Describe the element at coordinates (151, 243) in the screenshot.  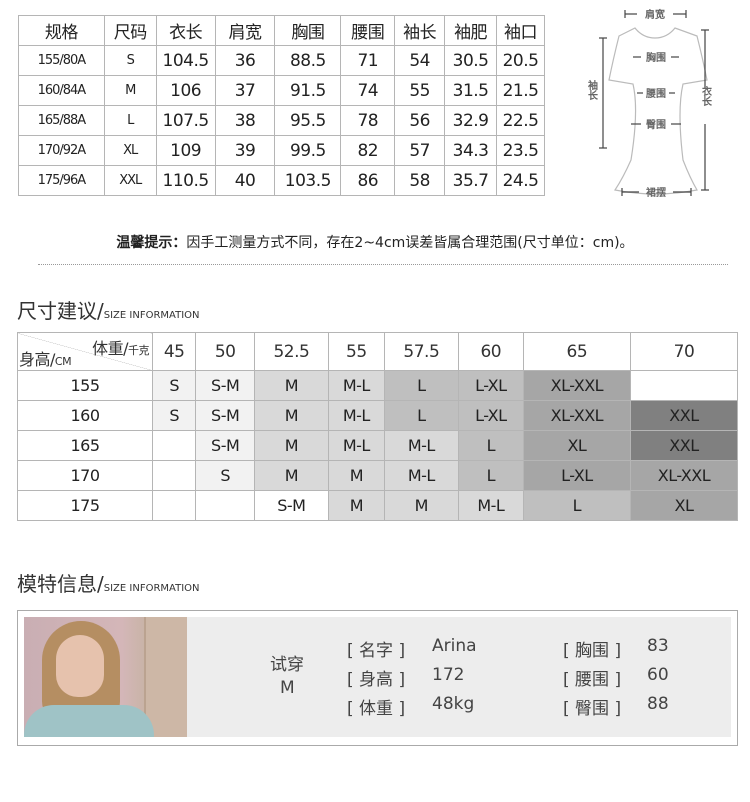
I see `note-prefix: 温馨提示：` at that location.